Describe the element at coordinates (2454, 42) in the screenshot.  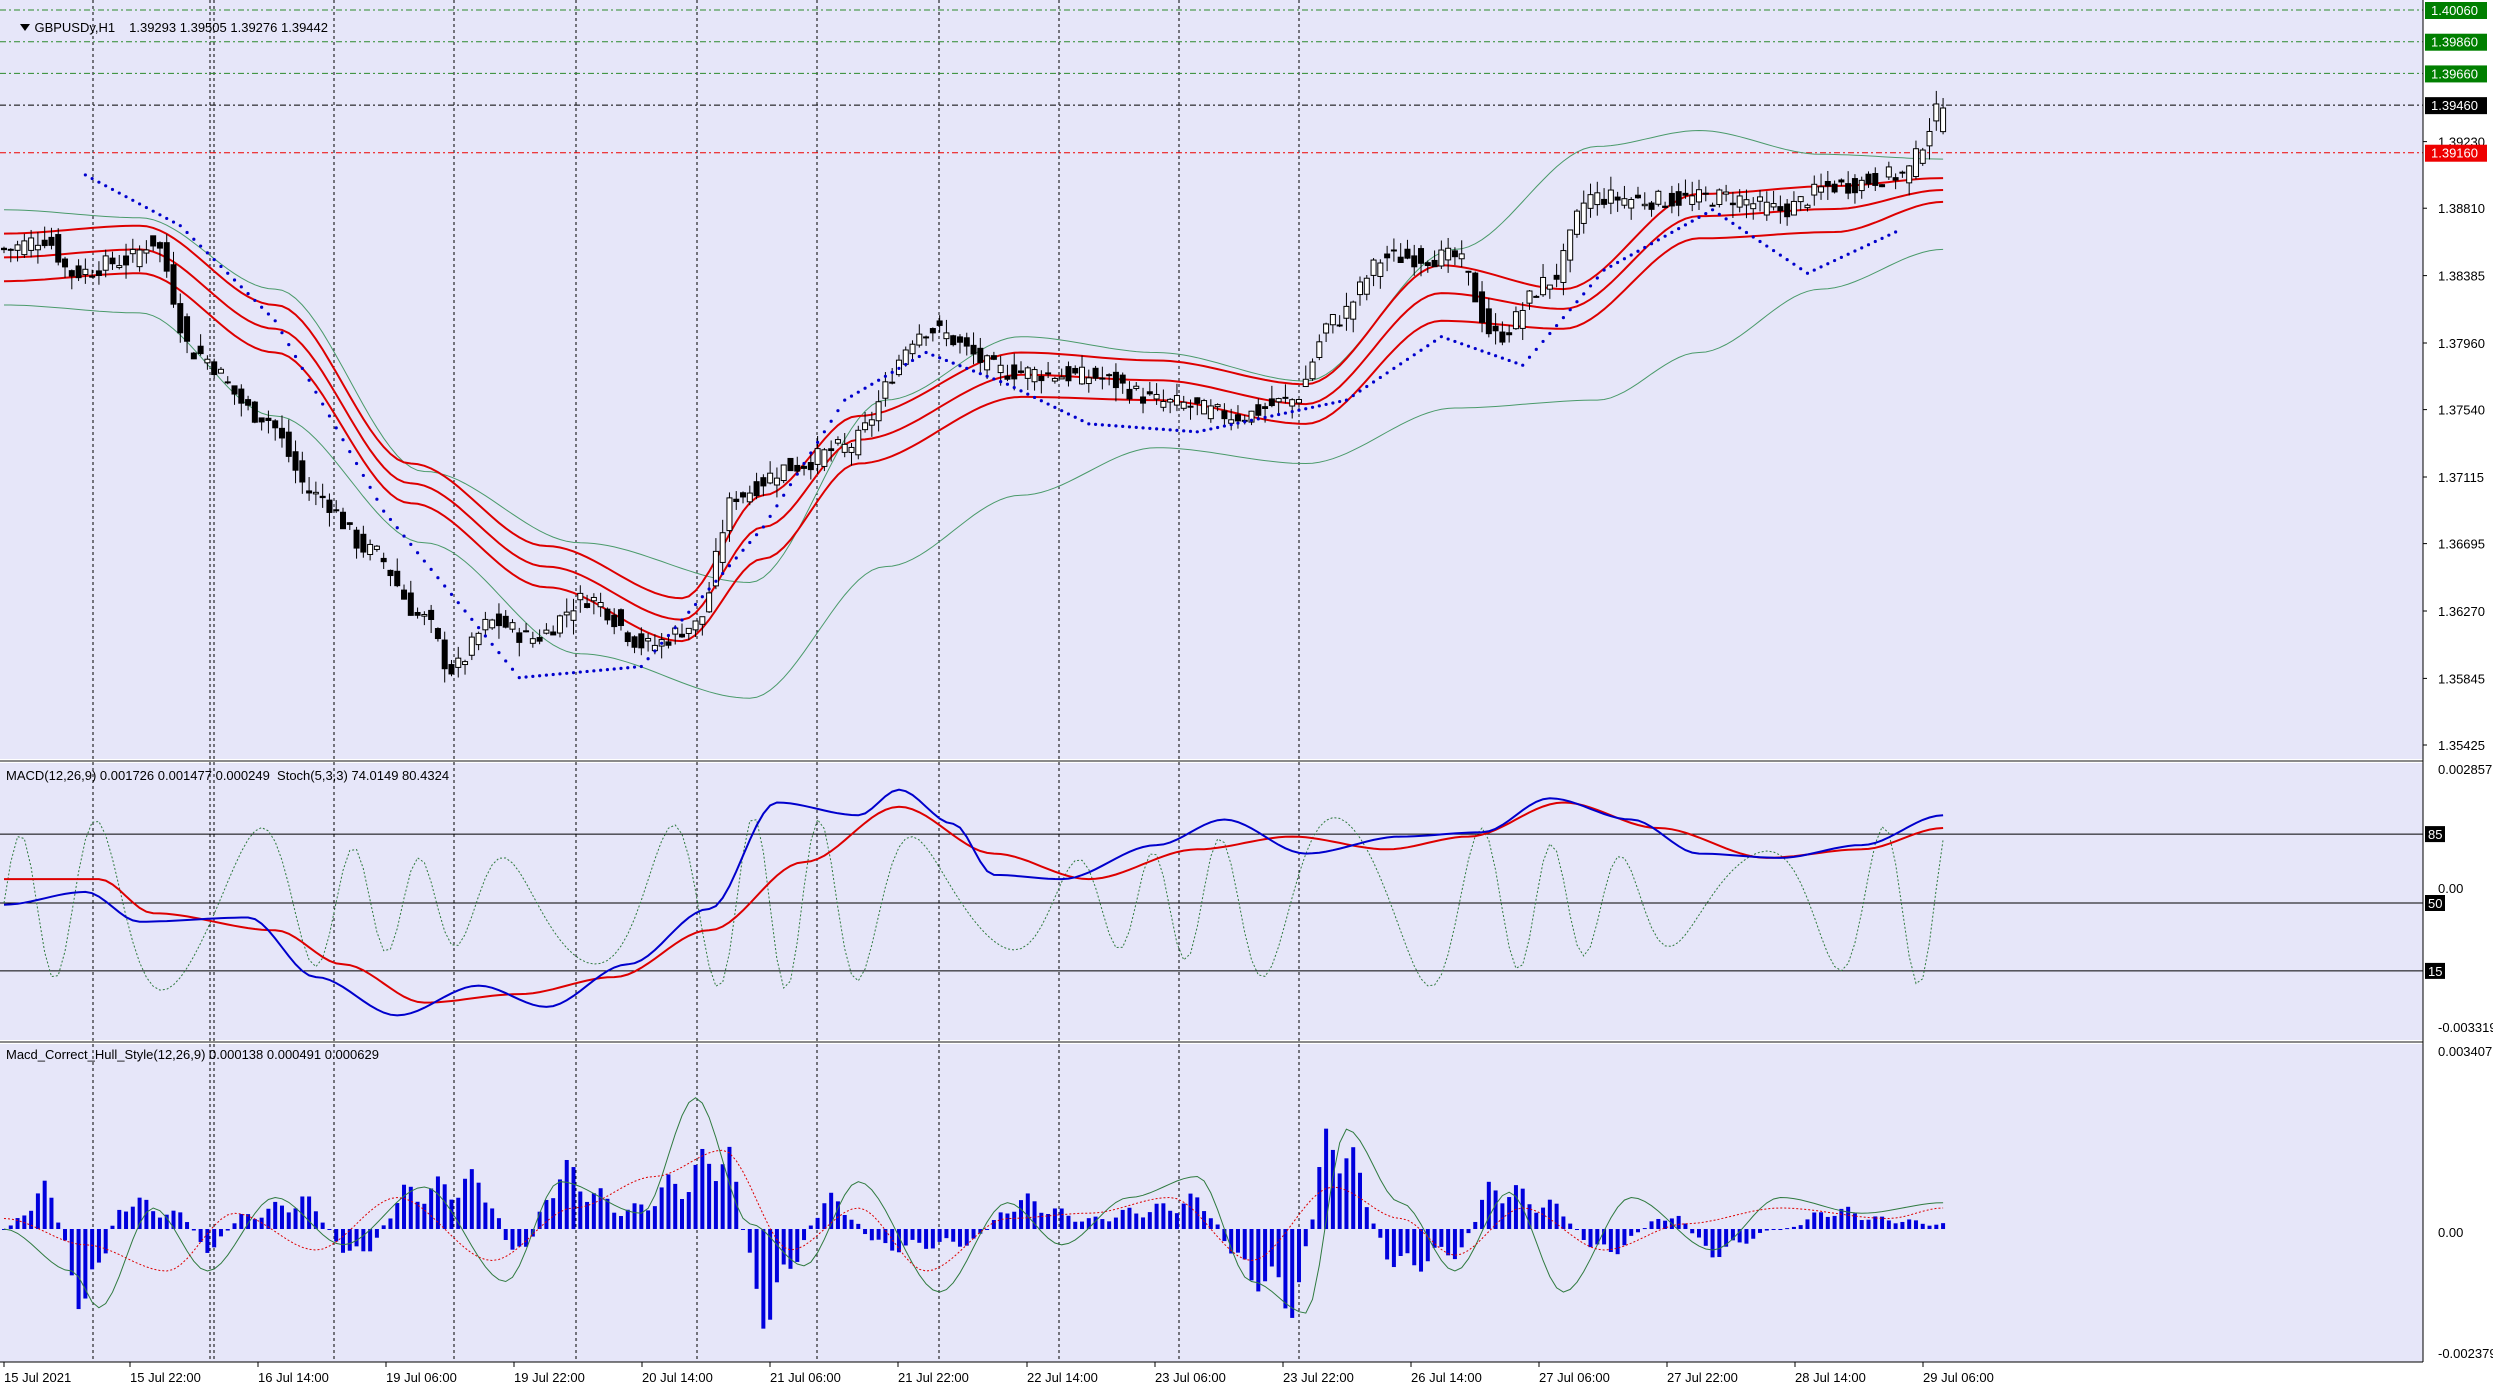
I see `price-tag-label: 1.39860` at that location.